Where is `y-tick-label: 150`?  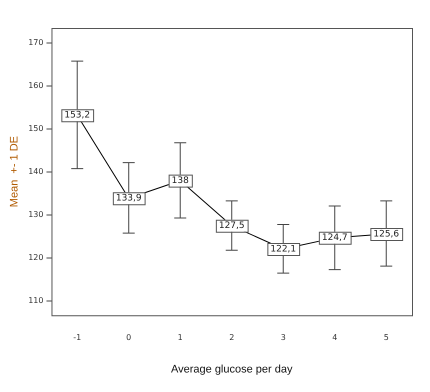 y-tick-label: 150 is located at coordinates (36, 129).